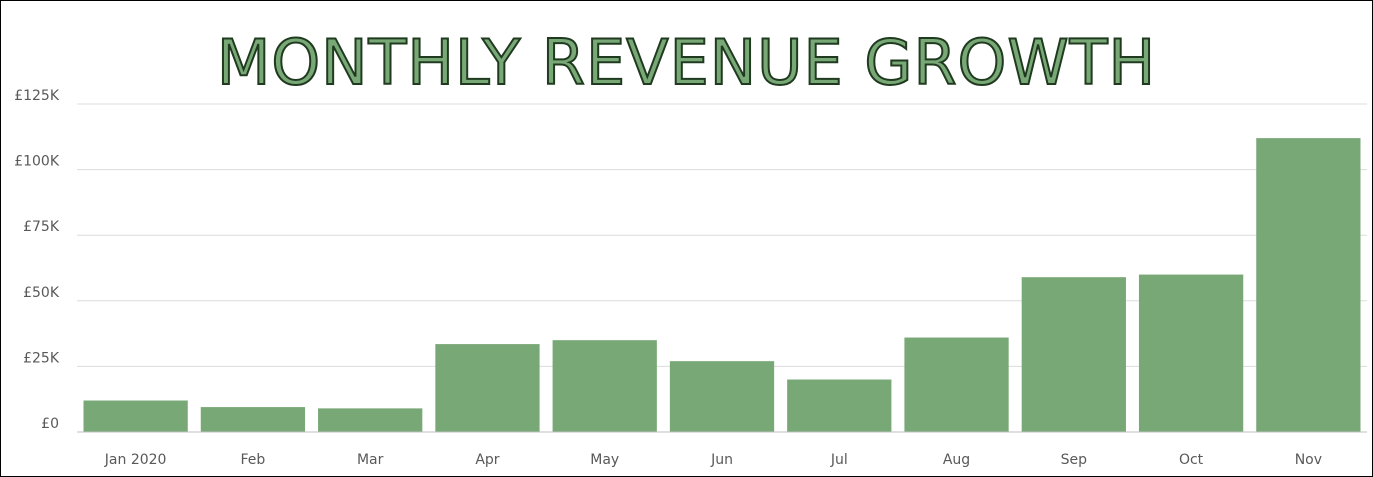 This screenshot has width=1373, height=477. What do you see at coordinates (604, 460) in the screenshot?
I see `x-tick-label: May` at bounding box center [604, 460].